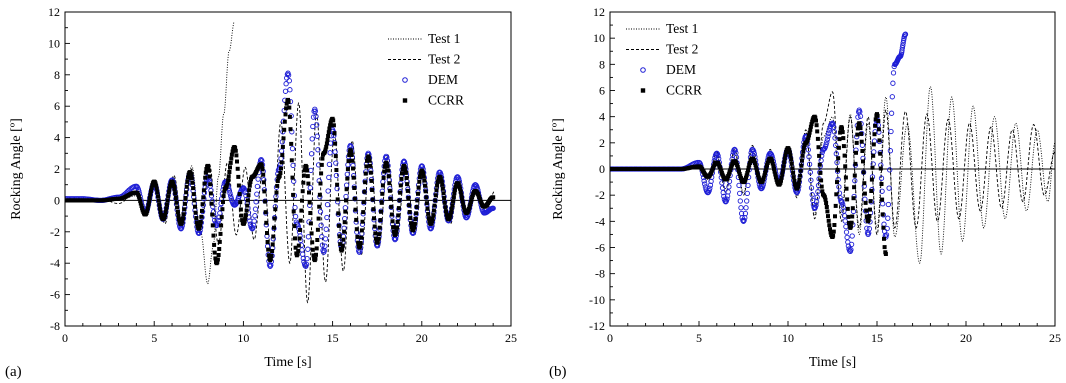  Describe the element at coordinates (243, 338) in the screenshot. I see `x-tick-label: 10` at that location.